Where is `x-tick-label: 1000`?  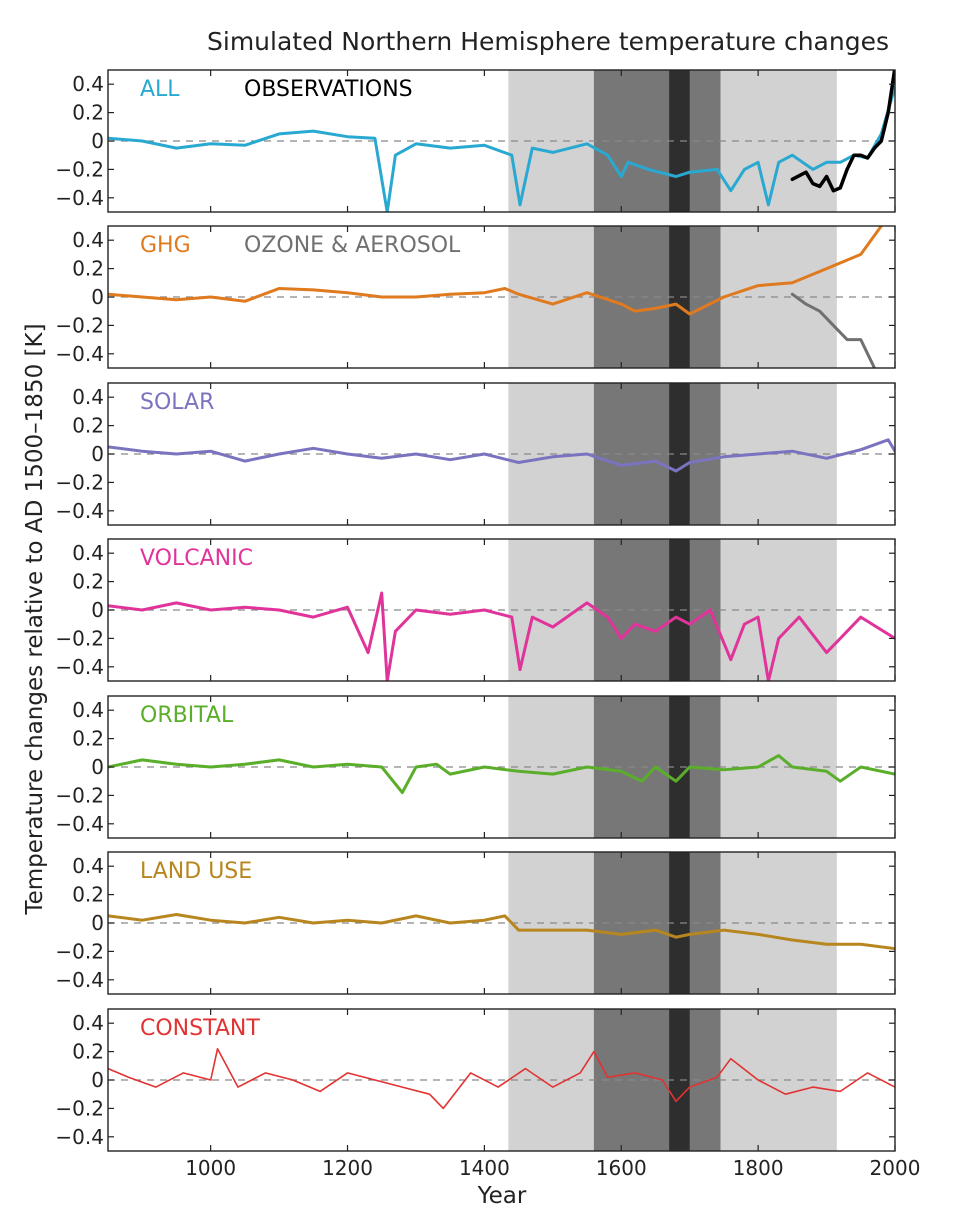 x-tick-label: 1000 is located at coordinates (210, 1168).